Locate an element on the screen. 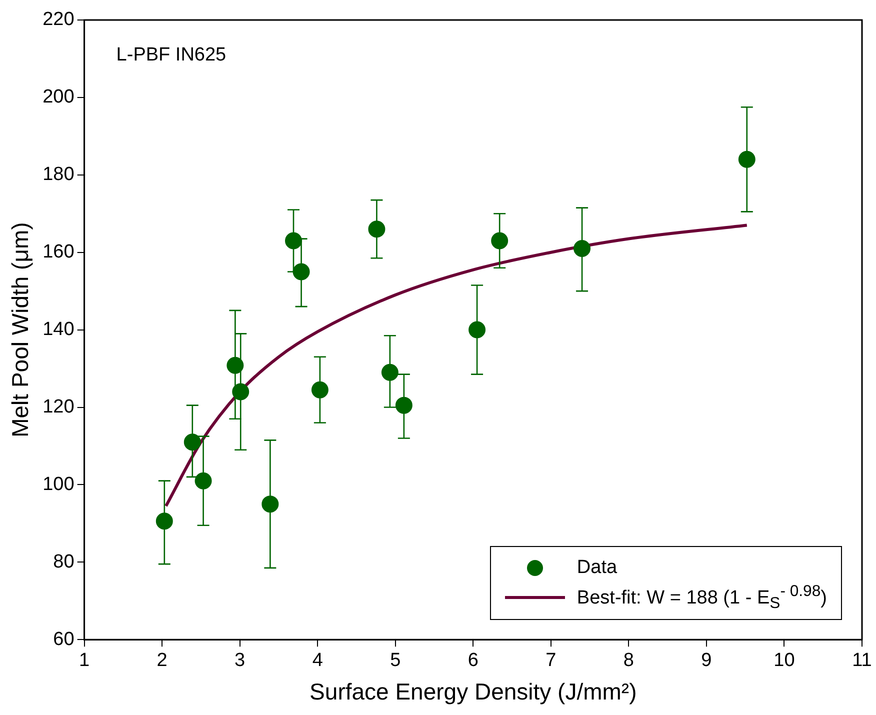  annotation: L-PBF IN625 is located at coordinates (171, 55).